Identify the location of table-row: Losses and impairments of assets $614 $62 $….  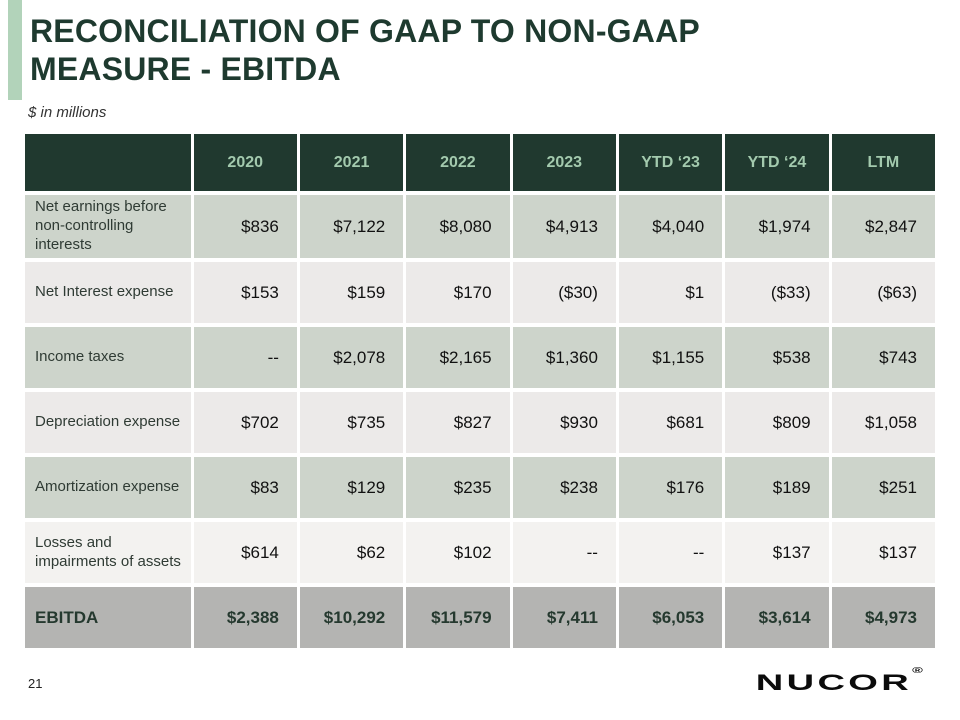
(480, 552).